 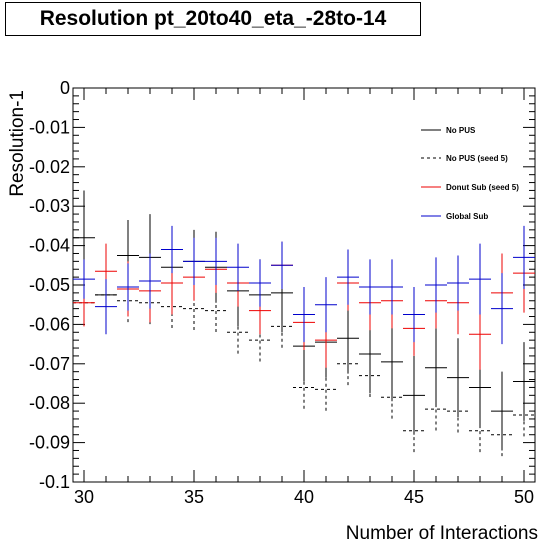 What do you see at coordinates (49, 127) in the screenshot?
I see `y-tick-label: -0.01` at bounding box center [49, 127].